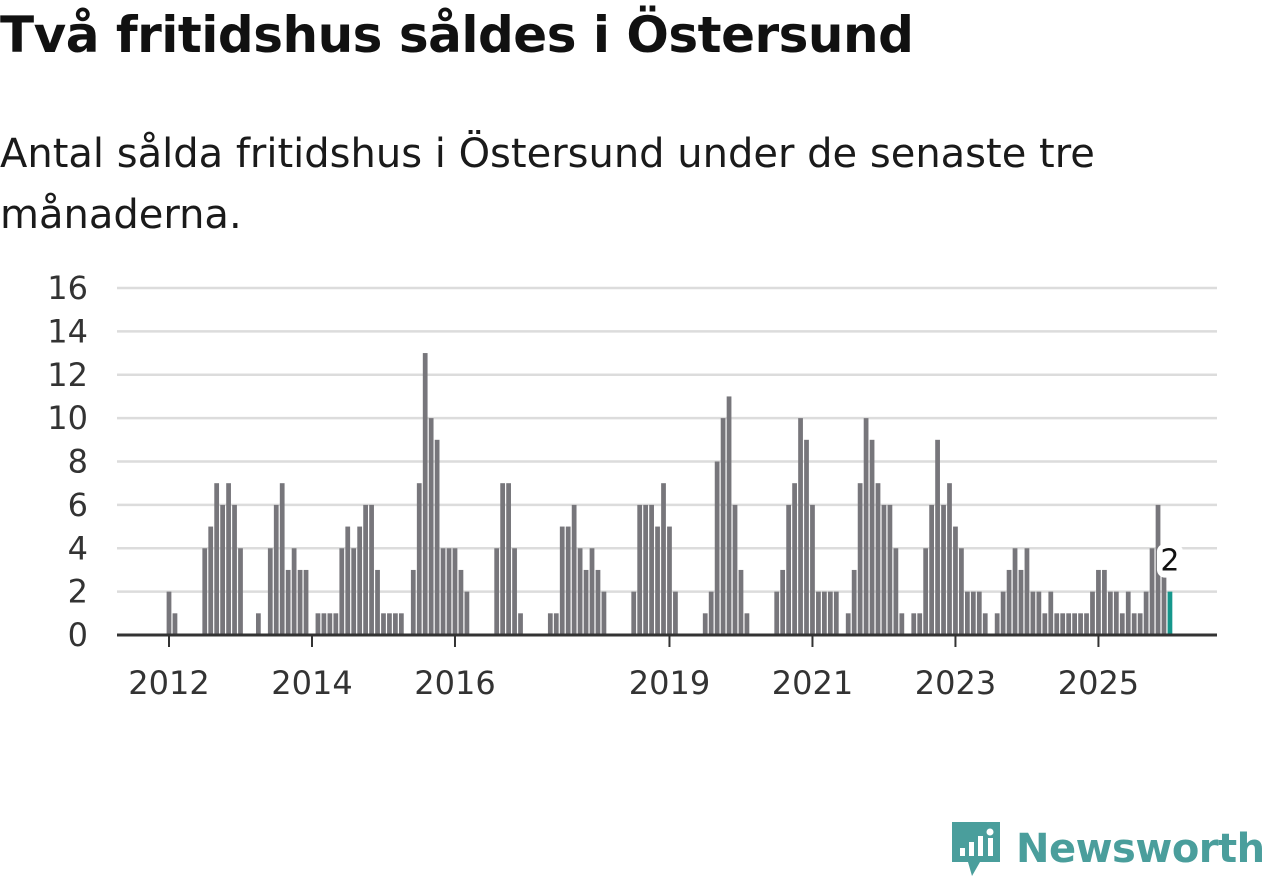 This screenshot has width=1262, height=880. What do you see at coordinates (1098, 683) in the screenshot?
I see `x-tick-label: 2025` at bounding box center [1098, 683].